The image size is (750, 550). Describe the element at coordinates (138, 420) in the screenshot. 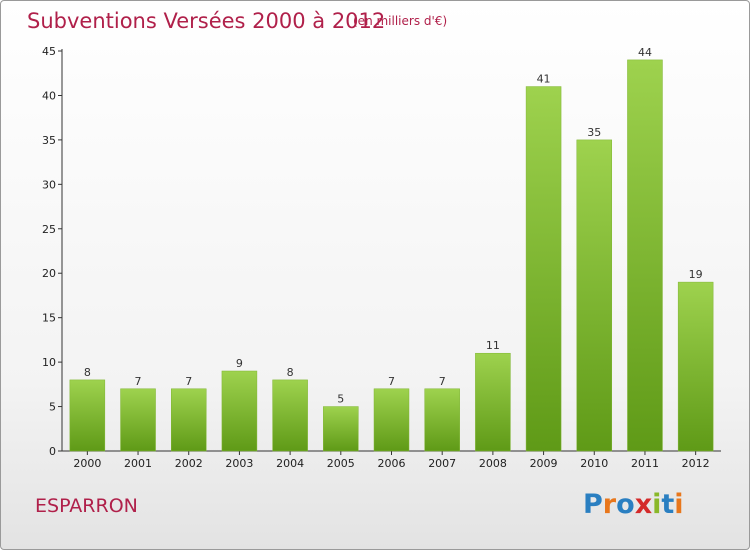

I see `bar-2001` at that location.